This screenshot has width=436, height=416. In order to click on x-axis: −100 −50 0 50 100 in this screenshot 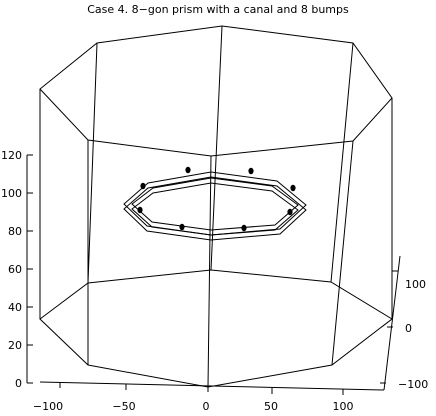, I will do `click(209, 397)`.